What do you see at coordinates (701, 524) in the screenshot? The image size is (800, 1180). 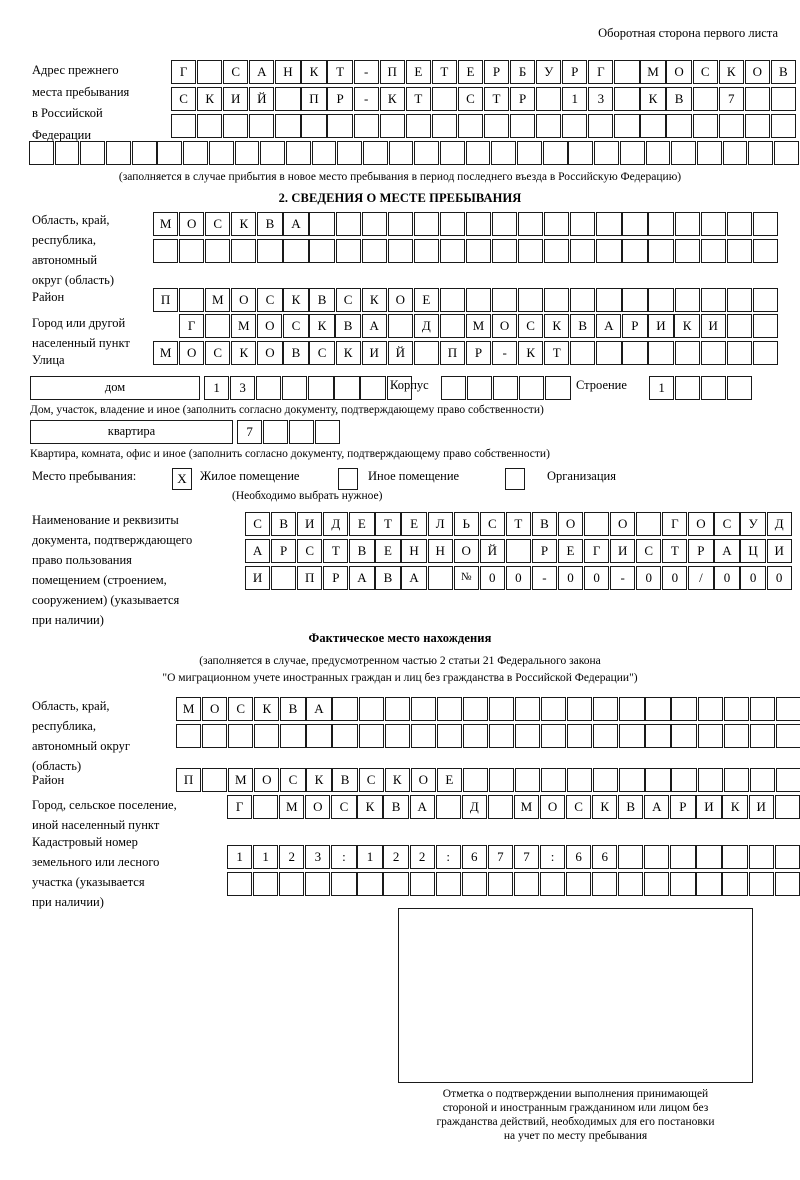 I see `document-r1-cell-18: О` at bounding box center [701, 524].